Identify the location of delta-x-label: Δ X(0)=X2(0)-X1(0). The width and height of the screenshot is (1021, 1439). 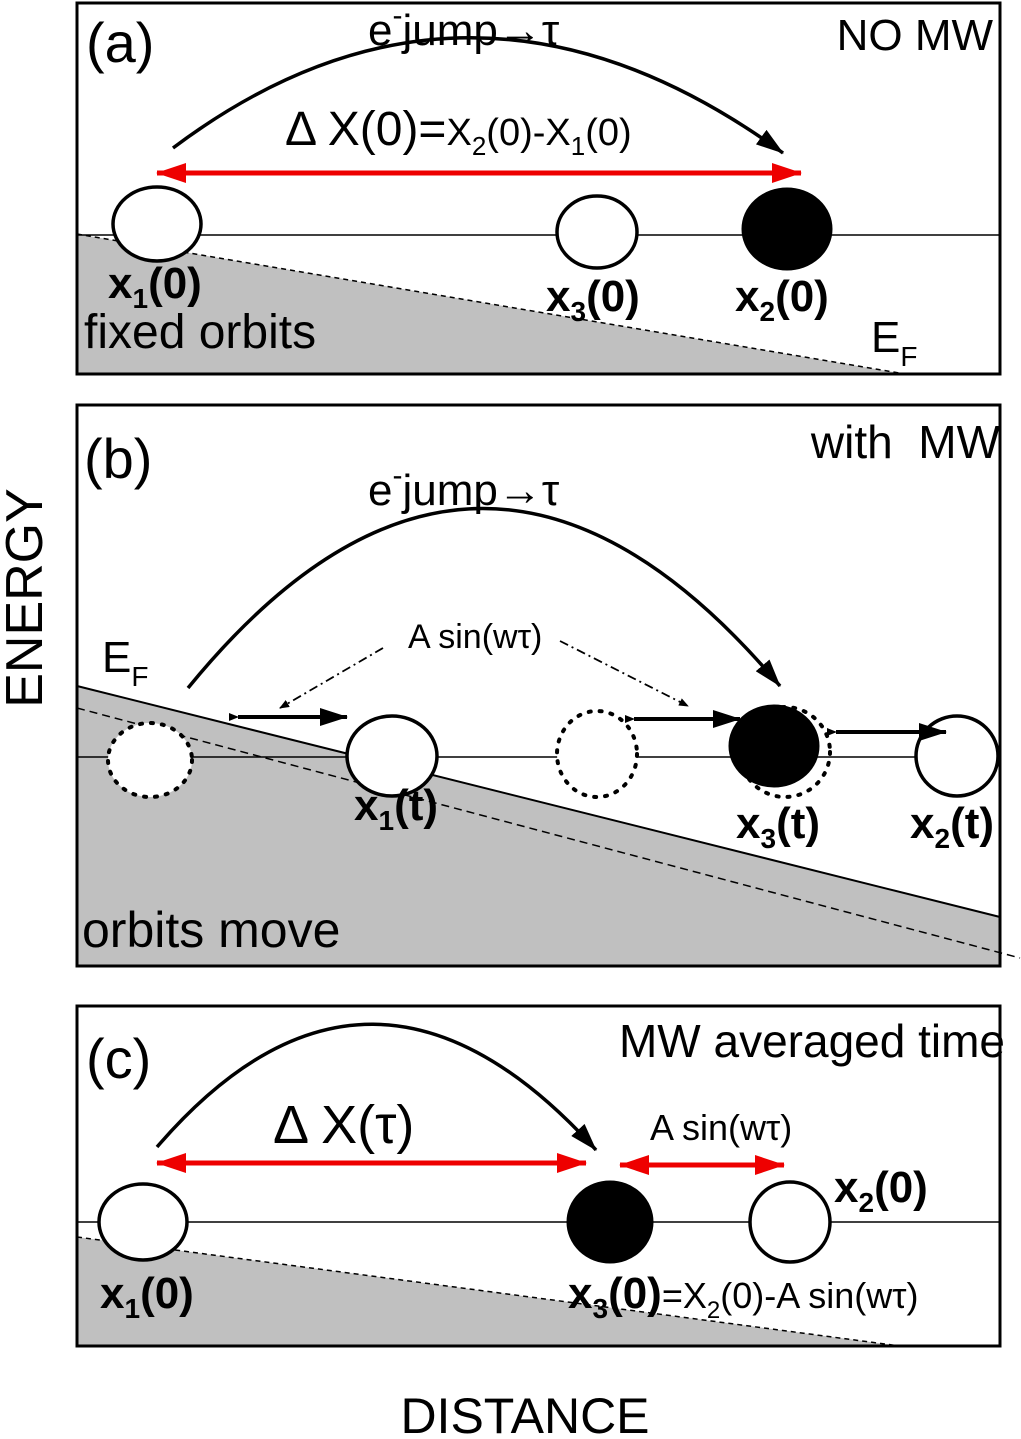
(458, 132).